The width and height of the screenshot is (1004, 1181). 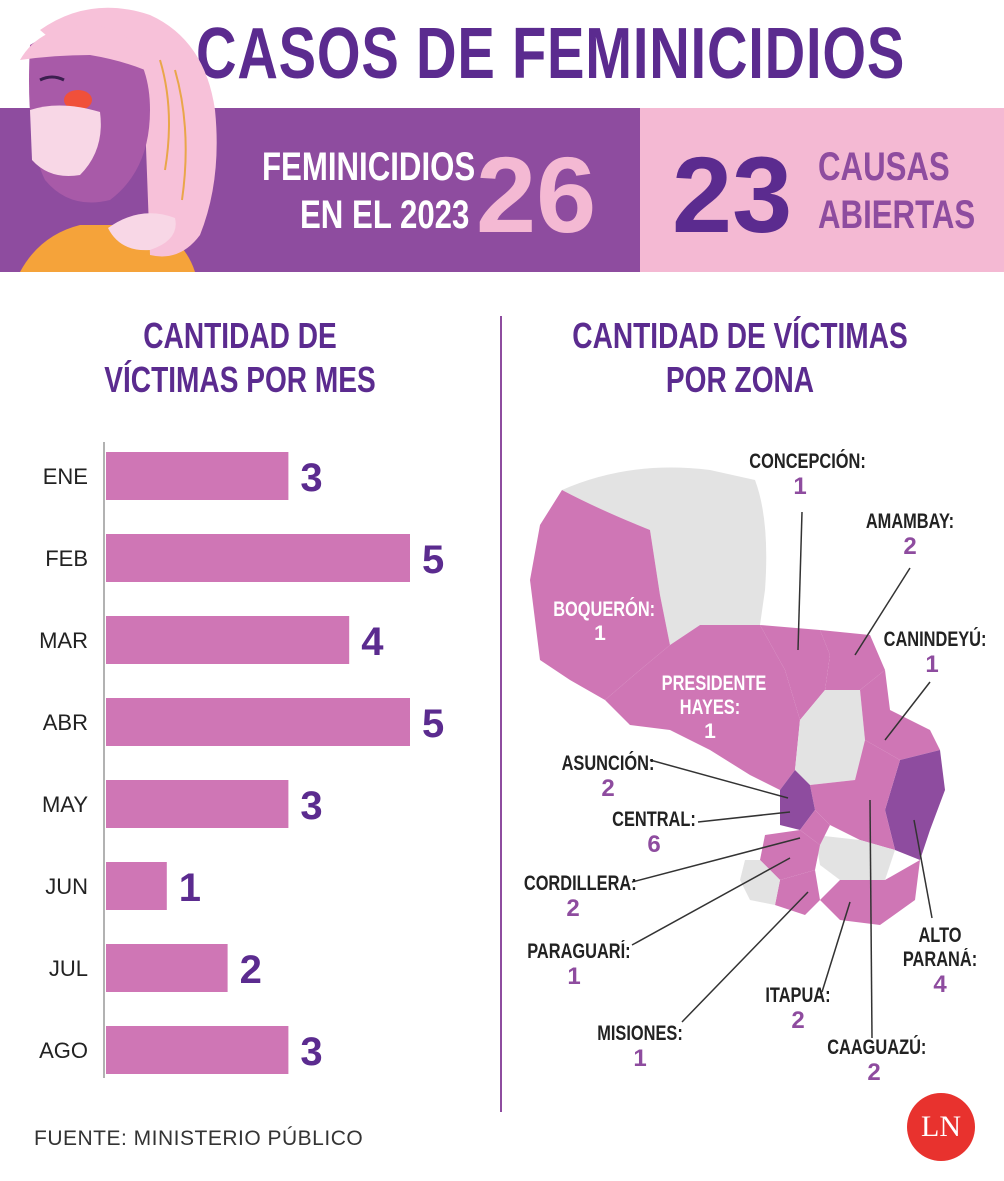 I want to click on zone-label-boqueron: BOQUERÓN: 1, so click(x=604, y=621).